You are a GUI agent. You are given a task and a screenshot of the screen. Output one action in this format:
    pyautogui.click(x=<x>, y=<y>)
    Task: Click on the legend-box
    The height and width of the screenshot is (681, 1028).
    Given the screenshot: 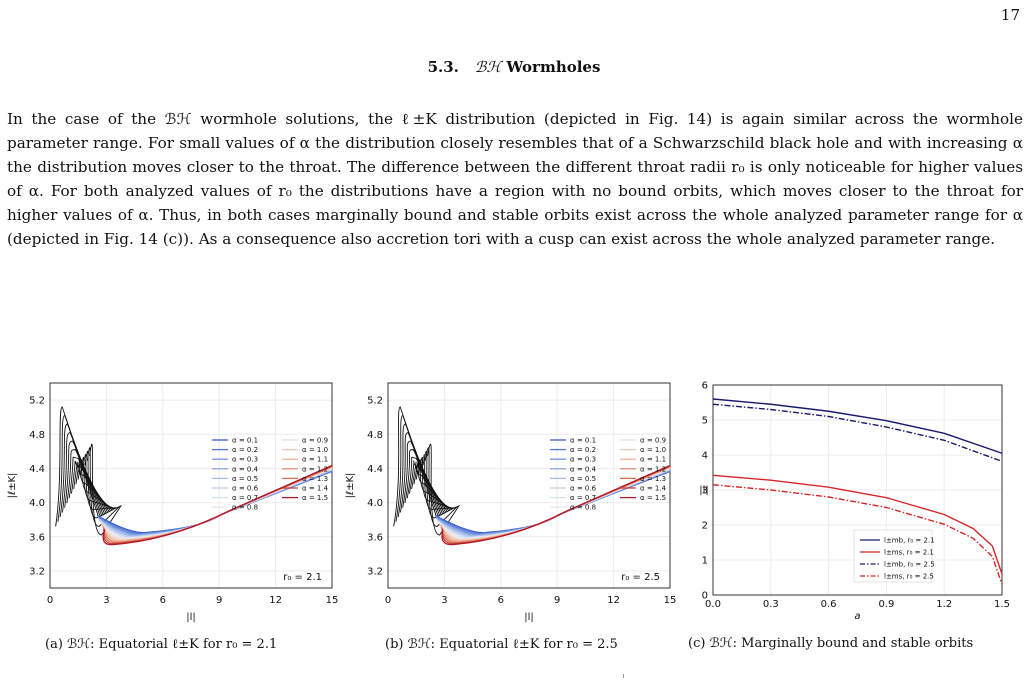 What is the action you would take?
    pyautogui.click(x=893, y=556)
    